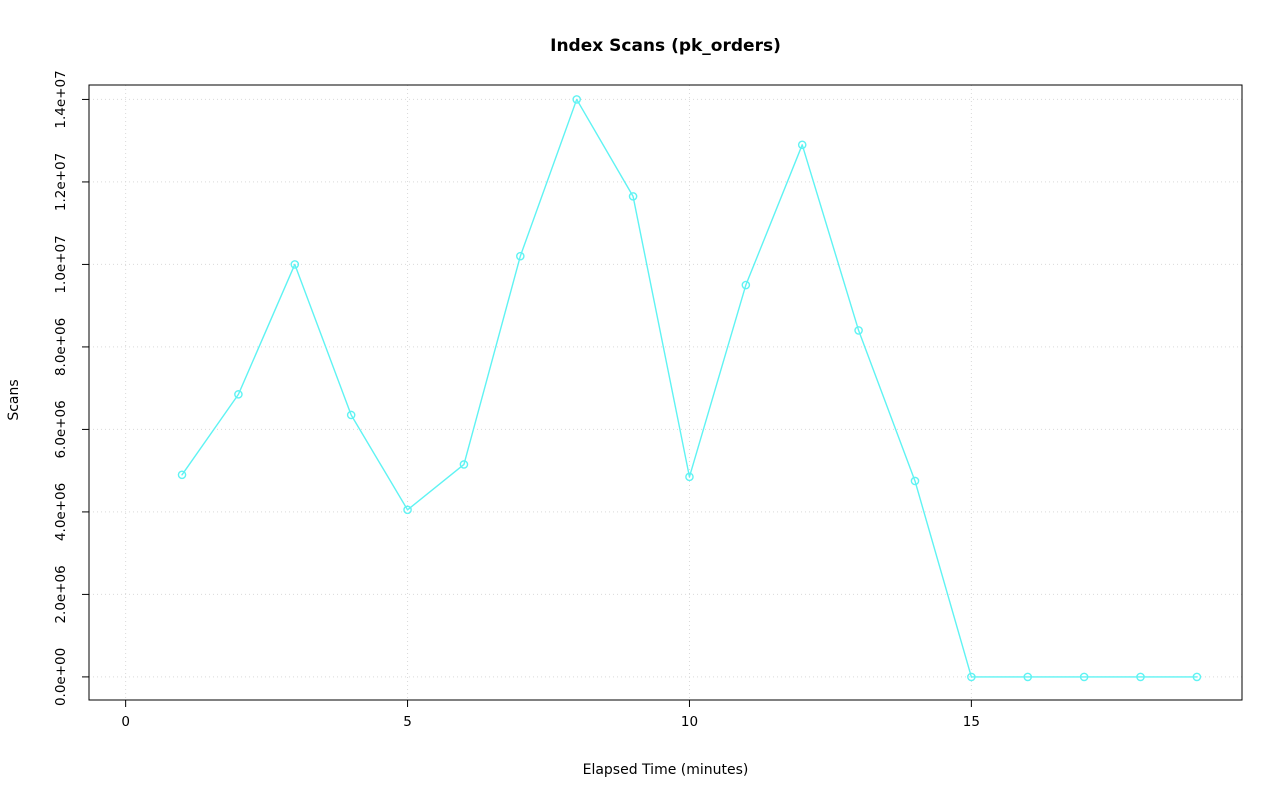 Image resolution: width=1280 pixels, height=801 pixels. Describe the element at coordinates (61, 182) in the screenshot. I see `y-tick-label: 1.2e+07` at that location.